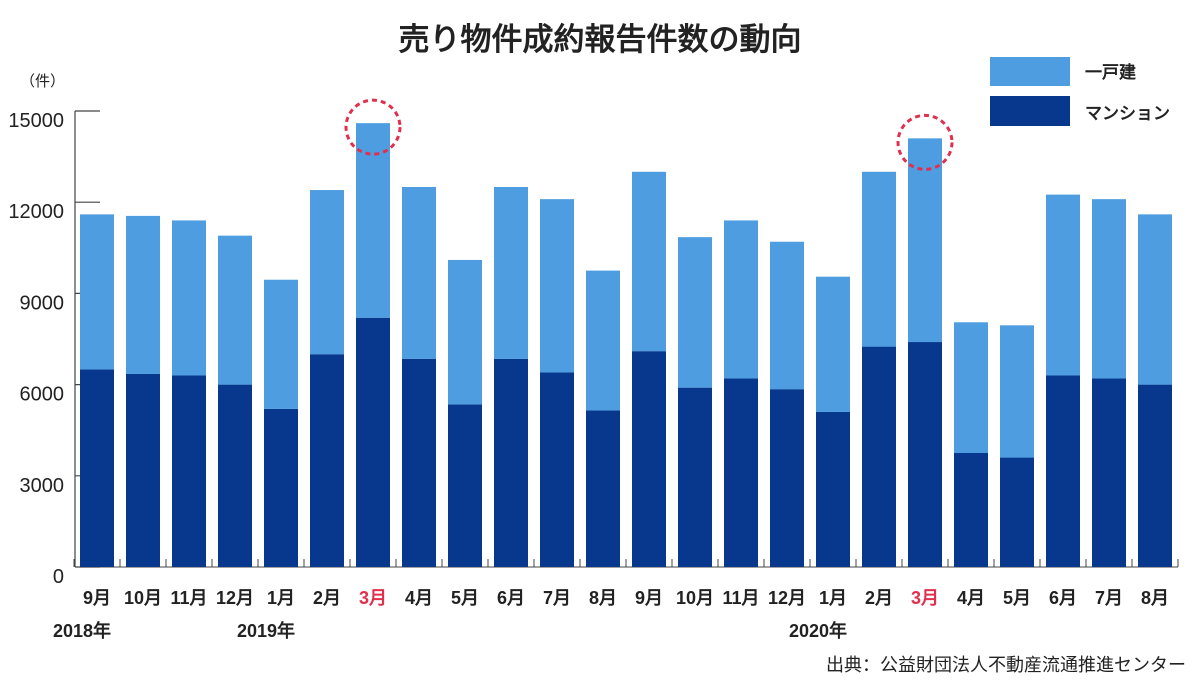 The width and height of the screenshot is (1200, 683). I want to click on year-label: 2020年, so click(818, 630).